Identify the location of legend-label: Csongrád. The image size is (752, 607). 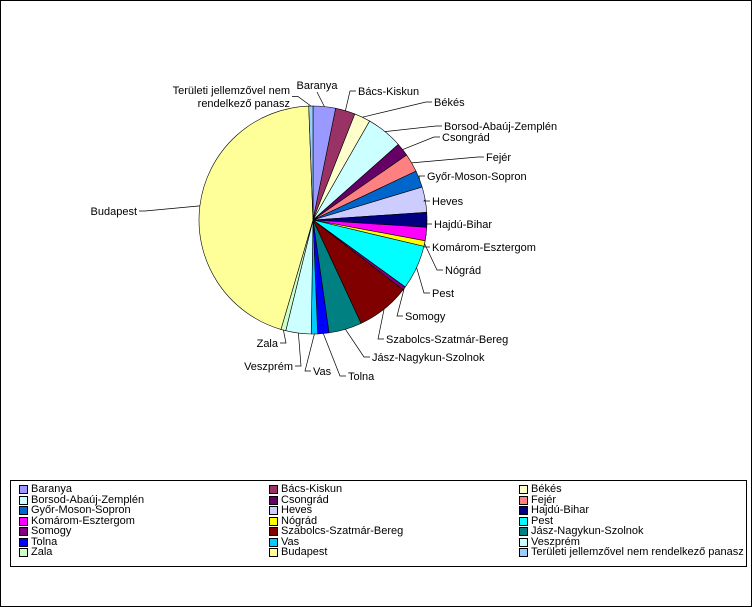
(305, 499).